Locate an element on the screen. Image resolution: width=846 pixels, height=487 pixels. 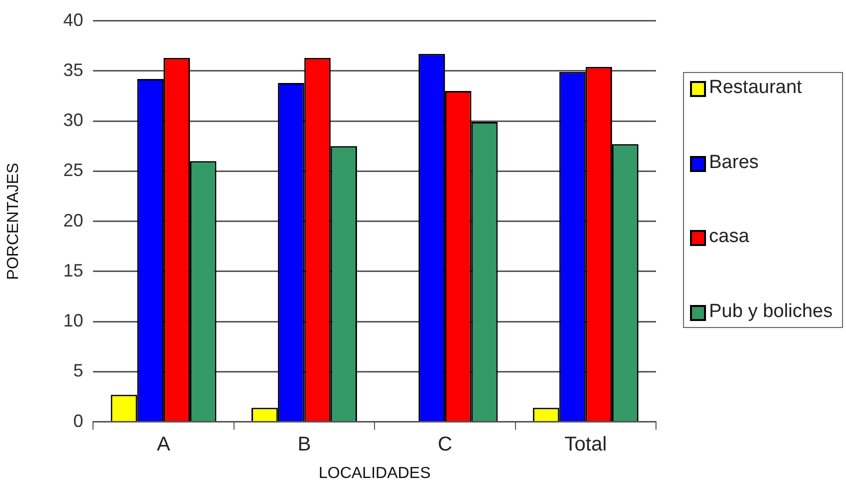
y-tick-label: 35 is located at coordinates (73, 70).